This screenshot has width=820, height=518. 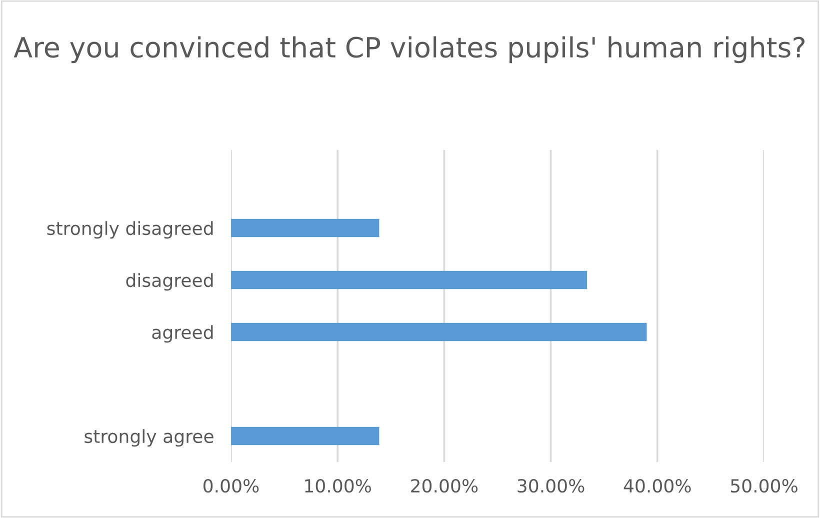 I want to click on y-tick-label: disagreed, so click(x=169, y=282).